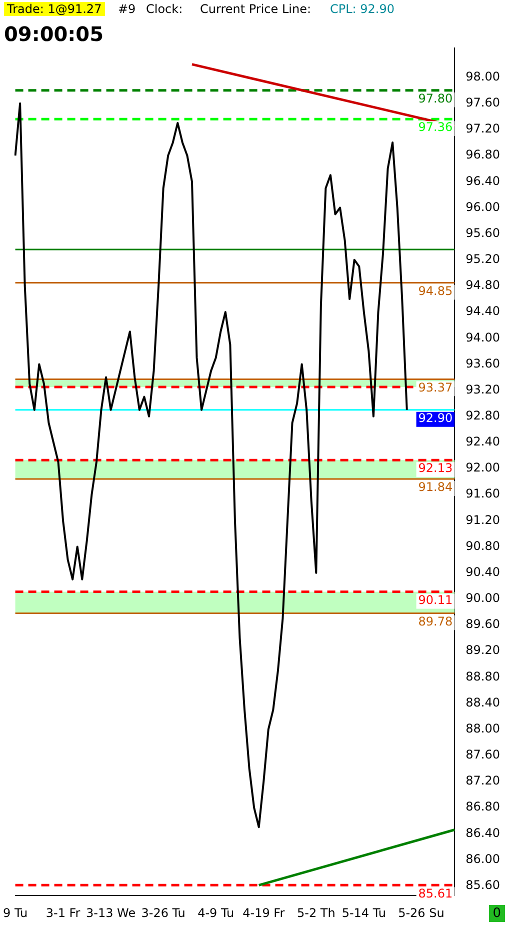 This screenshot has width=507, height=926. I want to click on y-tick-label: 90.40, so click(483, 571).